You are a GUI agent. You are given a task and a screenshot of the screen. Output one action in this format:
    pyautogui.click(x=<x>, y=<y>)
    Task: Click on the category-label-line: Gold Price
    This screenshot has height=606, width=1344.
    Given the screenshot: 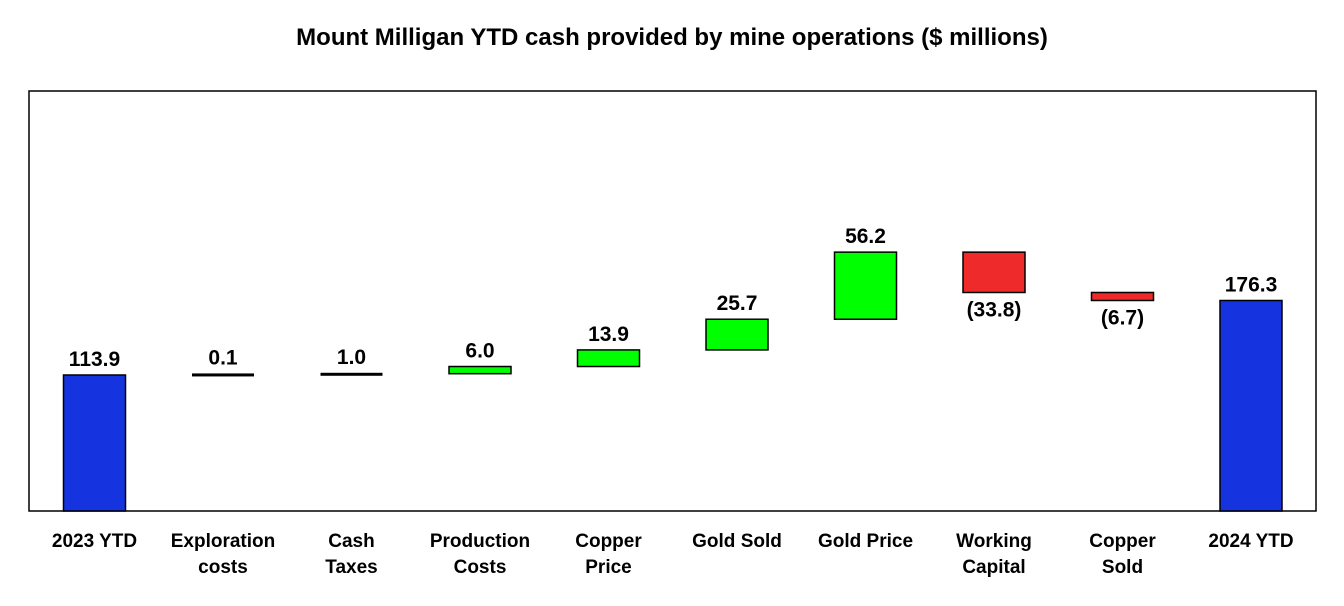 What is the action you would take?
    pyautogui.click(x=865, y=541)
    